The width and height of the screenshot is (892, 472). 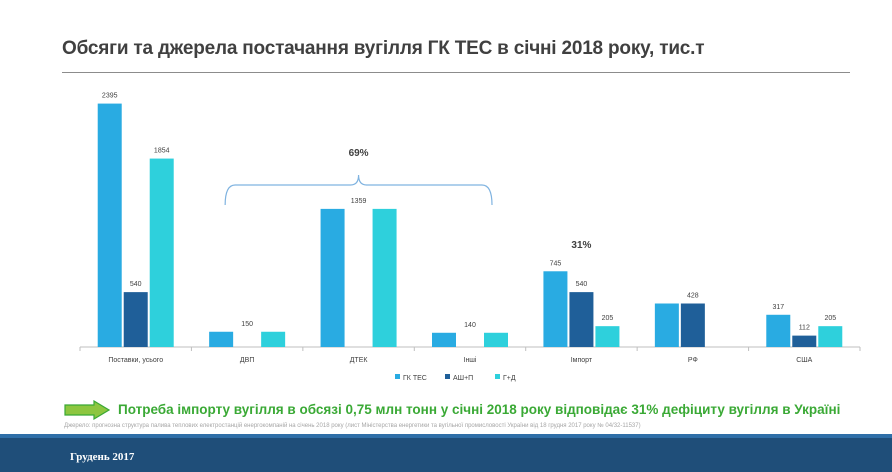 What do you see at coordinates (463, 378) in the screenshot?
I see `legend-label: АШ+П` at bounding box center [463, 378].